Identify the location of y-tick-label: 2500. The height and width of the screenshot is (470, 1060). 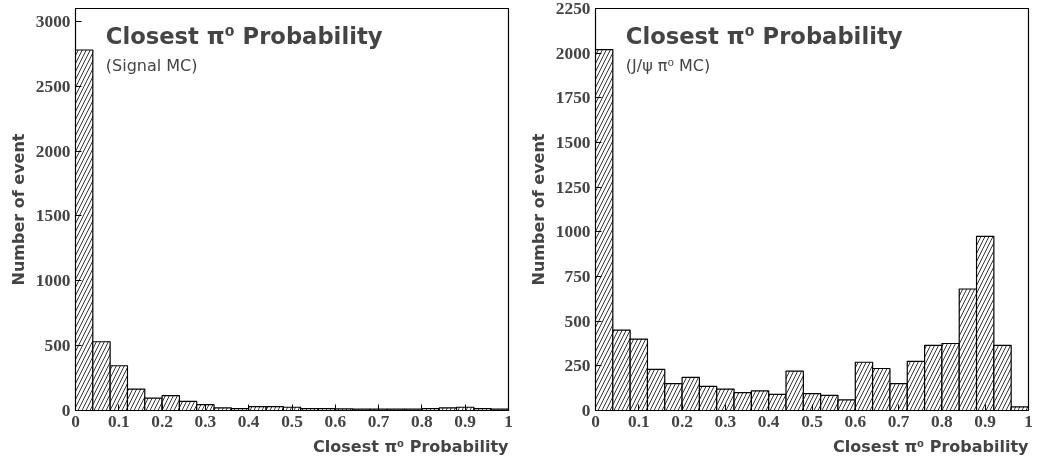
(53, 86).